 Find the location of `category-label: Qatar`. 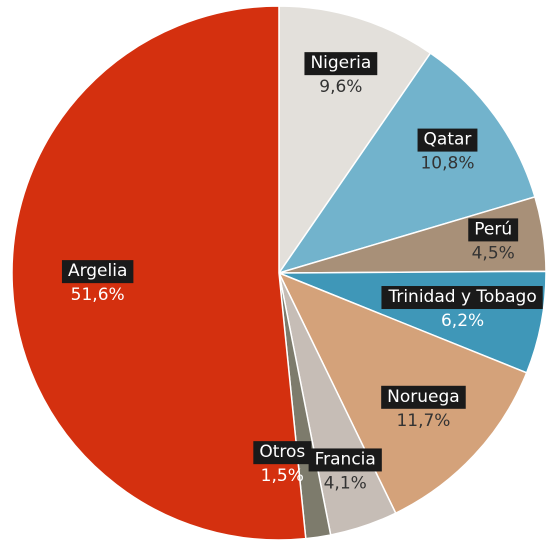

category-label: Qatar is located at coordinates (448, 140).